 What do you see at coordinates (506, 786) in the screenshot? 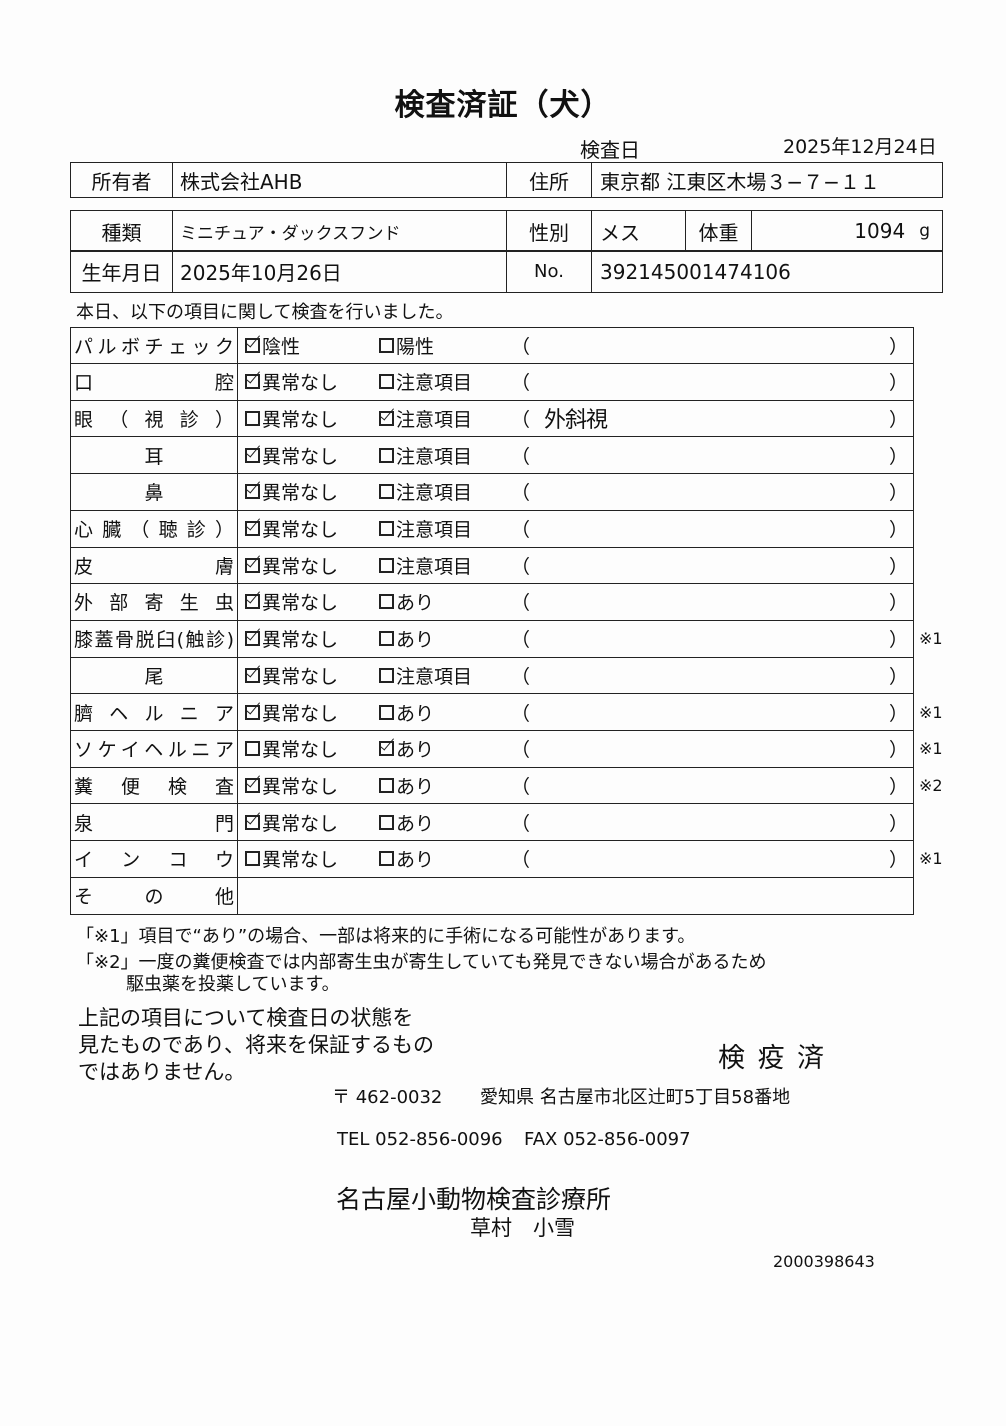
I see `inspection-row: 糞便検査 異常なし あり （ ） ※2` at bounding box center [506, 786].